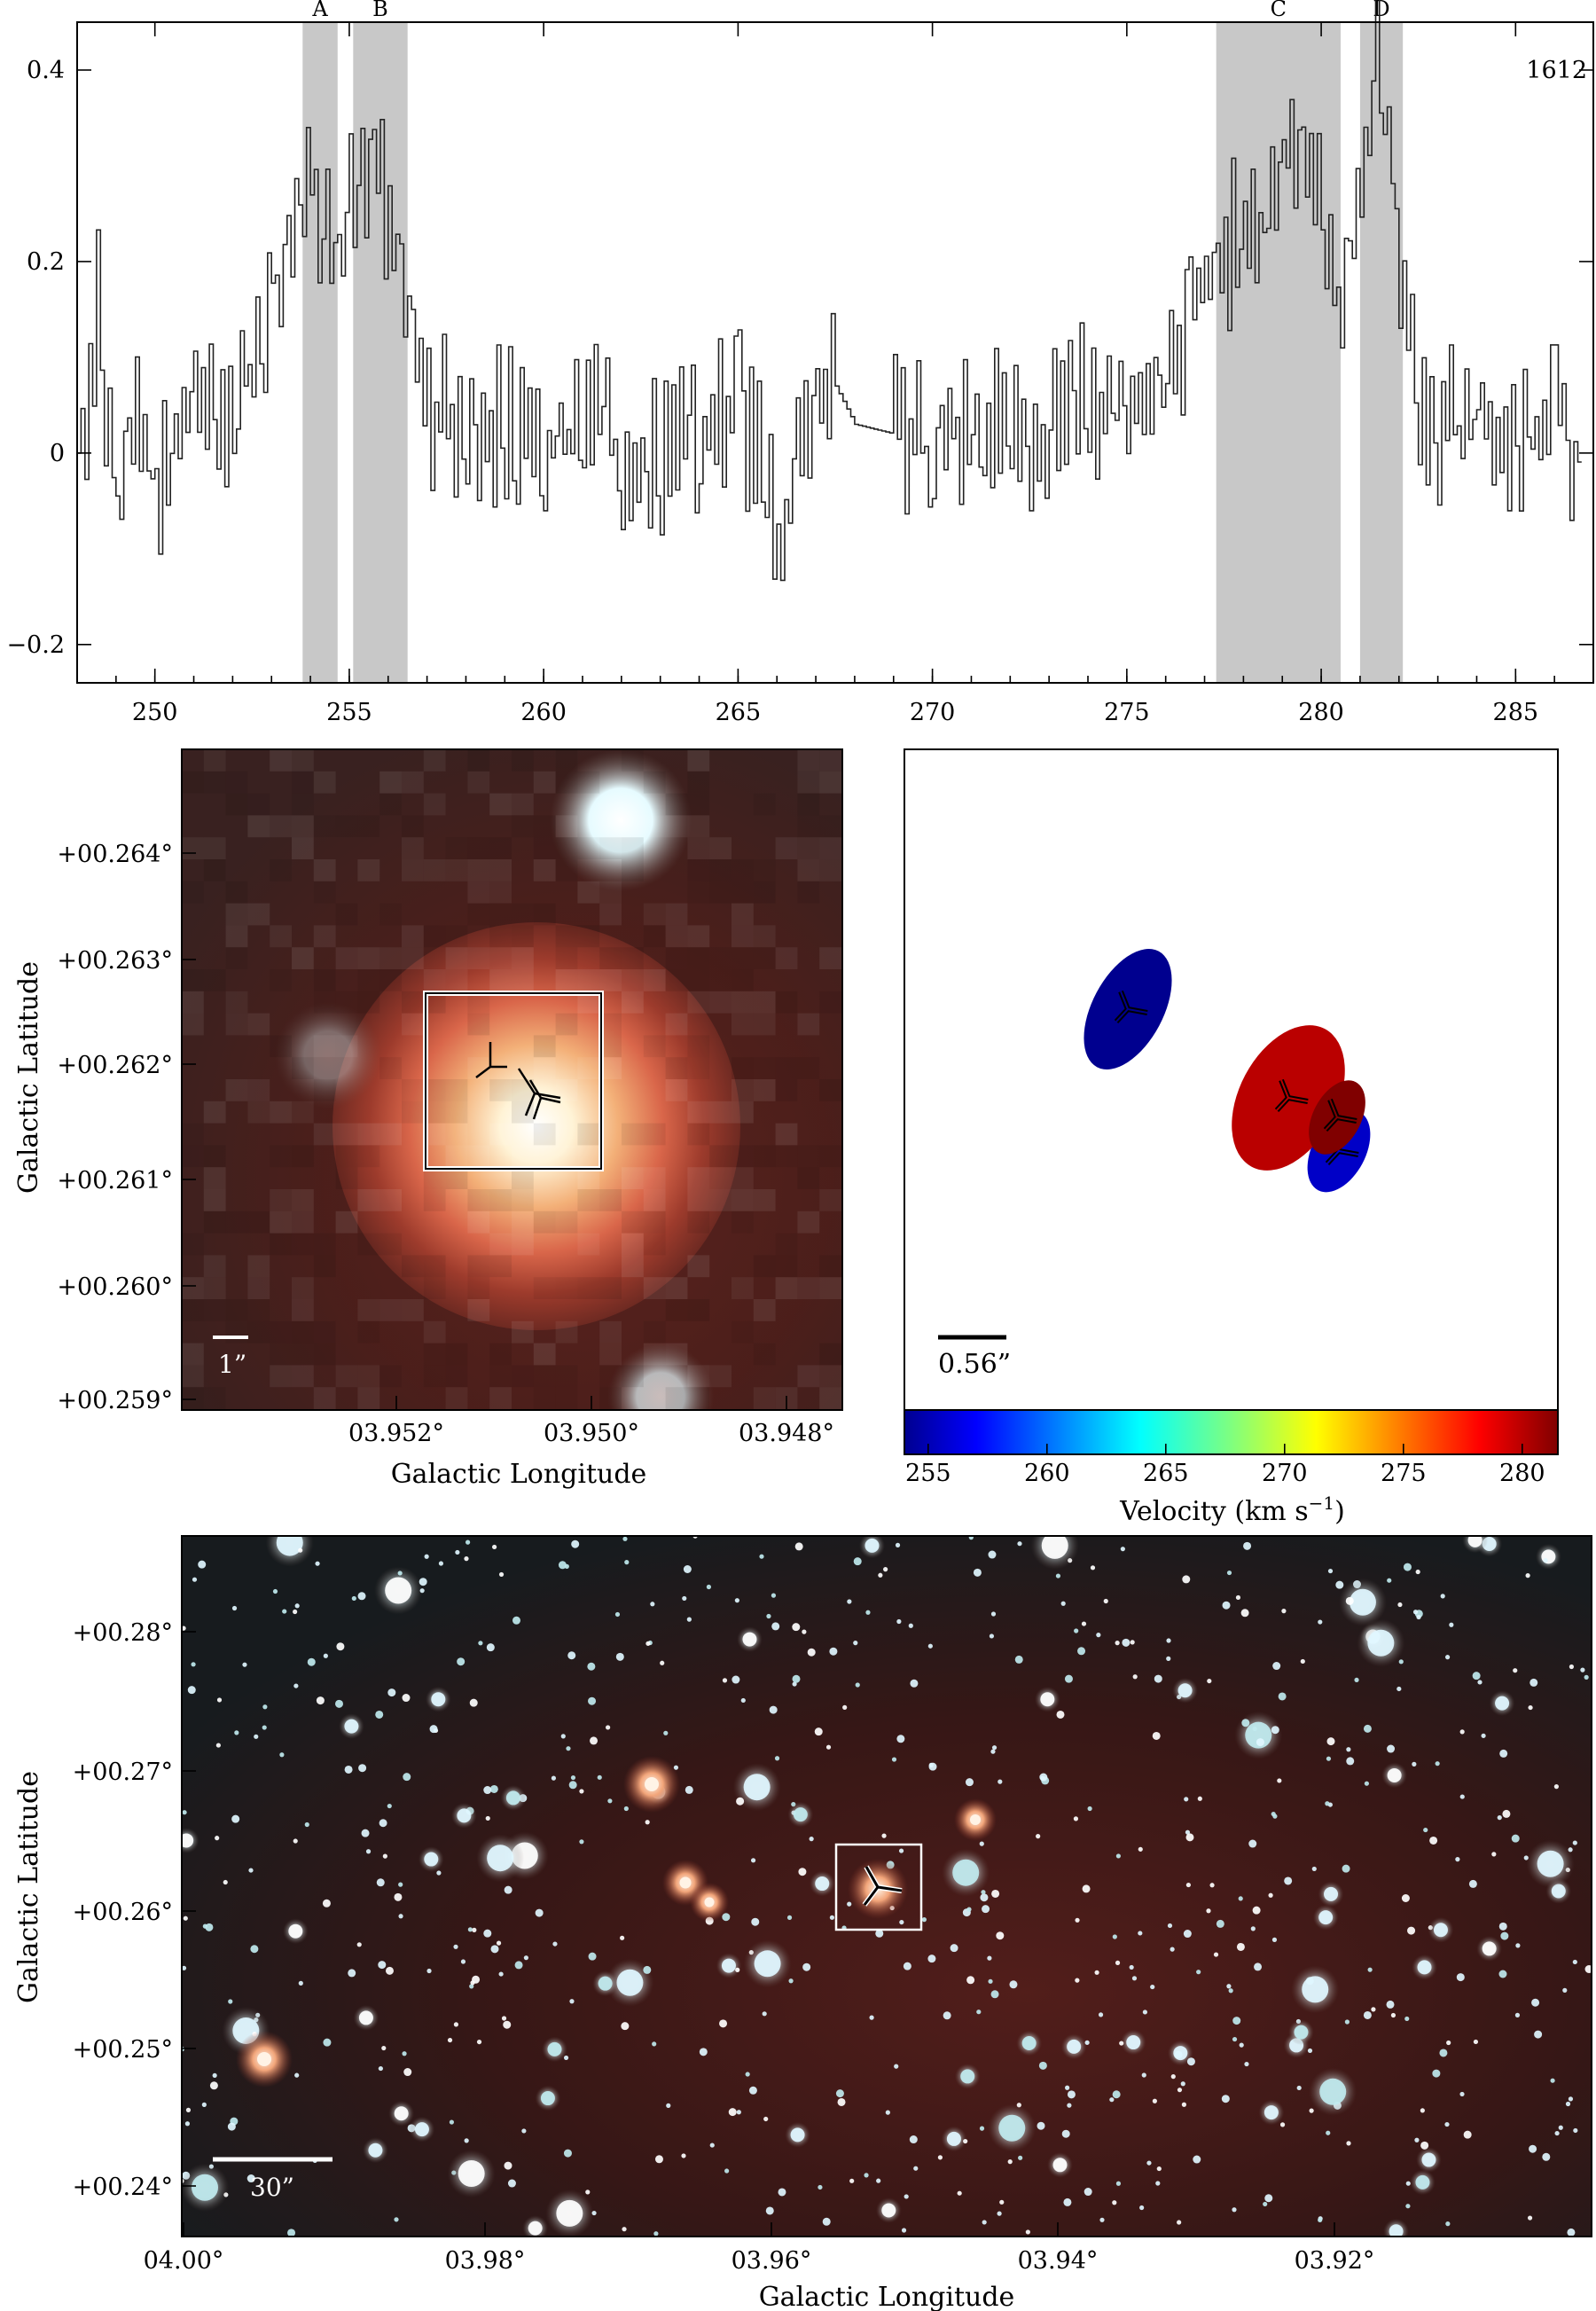  I want to click on shaded-region-C, so click(1279, 352).